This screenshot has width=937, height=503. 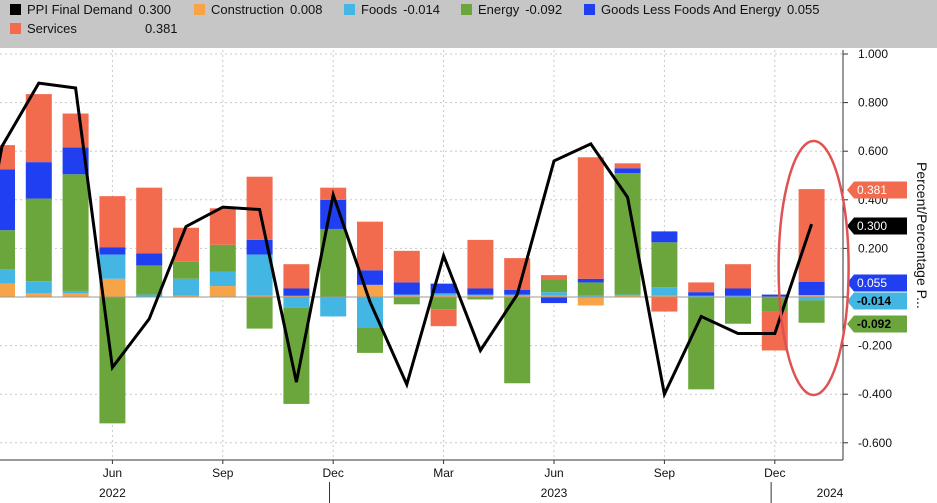 What do you see at coordinates (691, 9) in the screenshot?
I see `legend-label-goods: Goods Less Foods And Energy` at bounding box center [691, 9].